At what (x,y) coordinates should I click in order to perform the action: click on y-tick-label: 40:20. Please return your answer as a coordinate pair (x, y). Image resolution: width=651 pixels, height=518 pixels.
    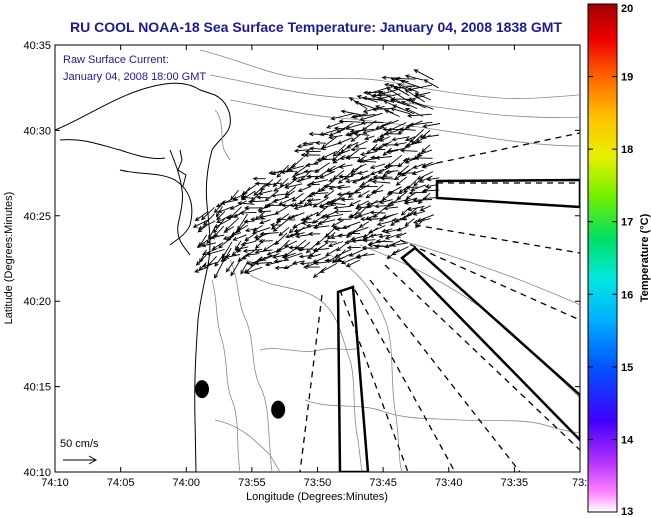
    Looking at the image, I should click on (37, 302).